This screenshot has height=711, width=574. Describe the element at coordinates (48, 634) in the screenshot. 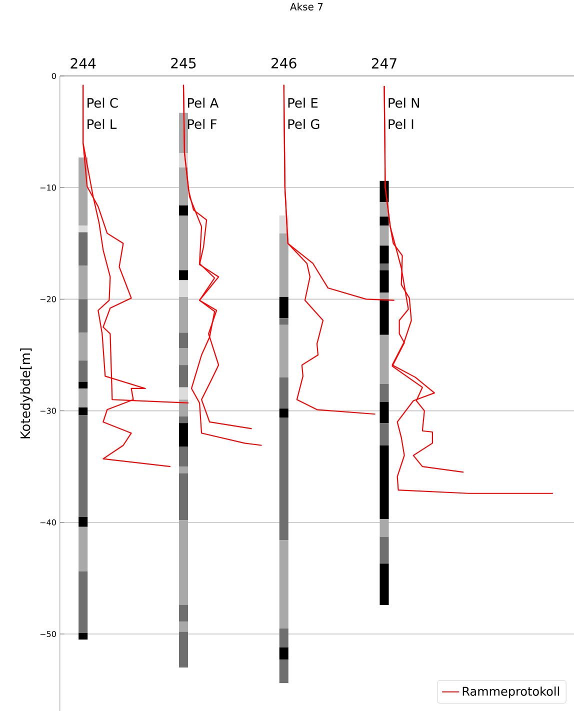

I see `y-tick-label: −50` at that location.